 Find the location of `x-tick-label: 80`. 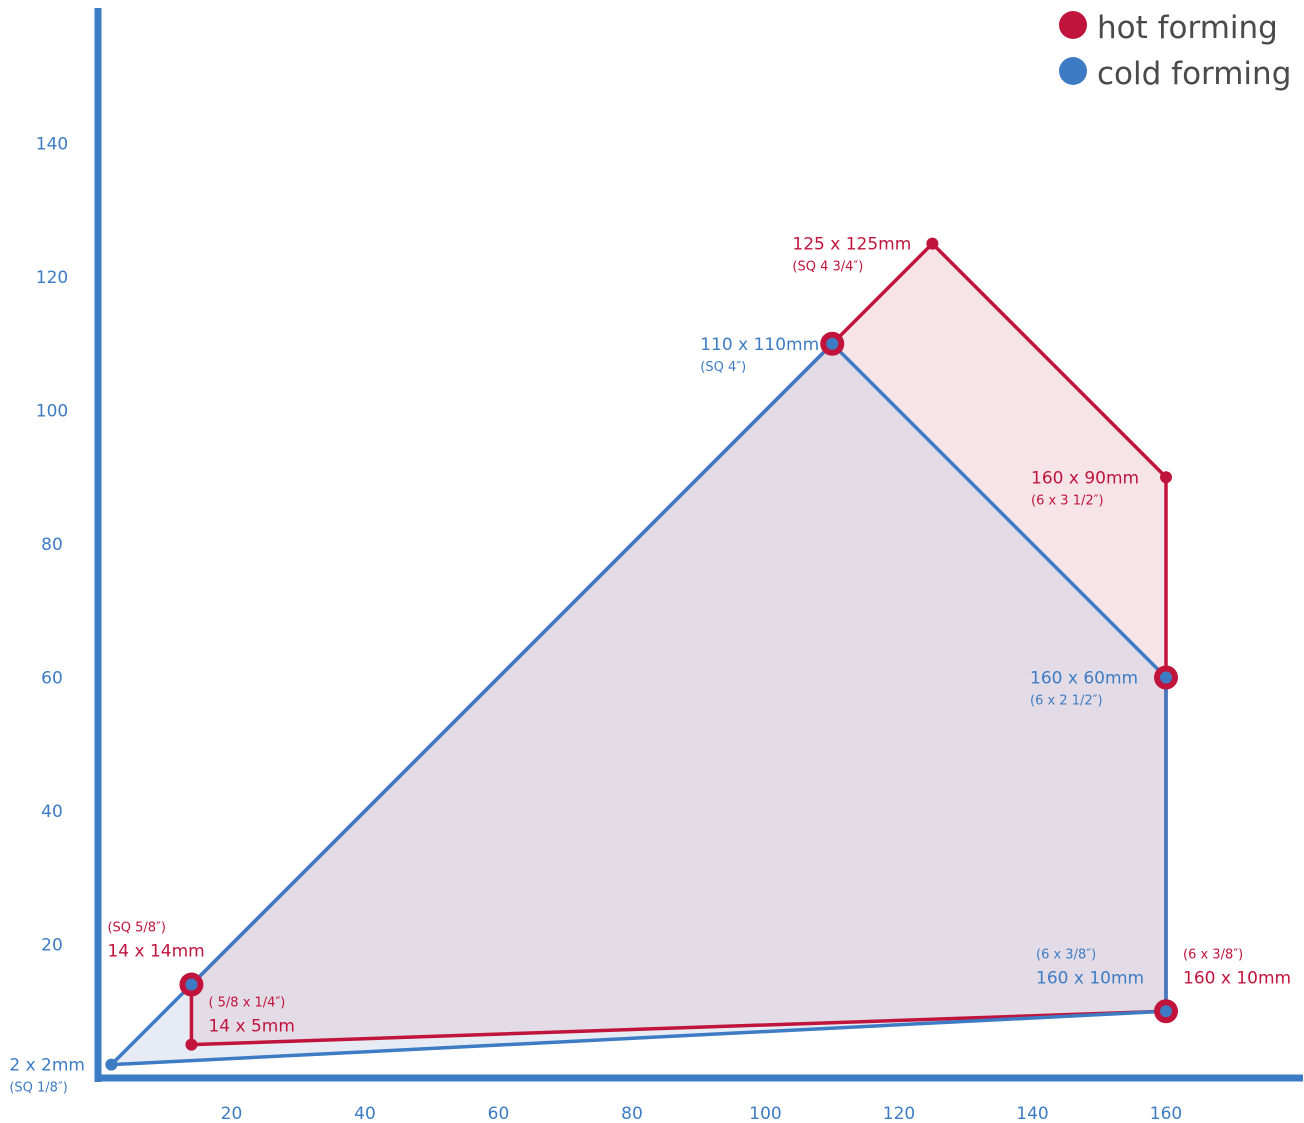

x-tick-label: 80 is located at coordinates (632, 1113).